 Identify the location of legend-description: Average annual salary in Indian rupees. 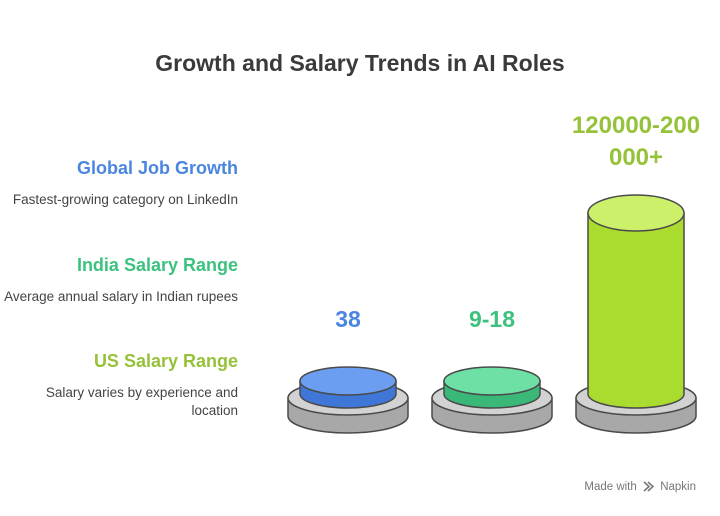
(121, 296).